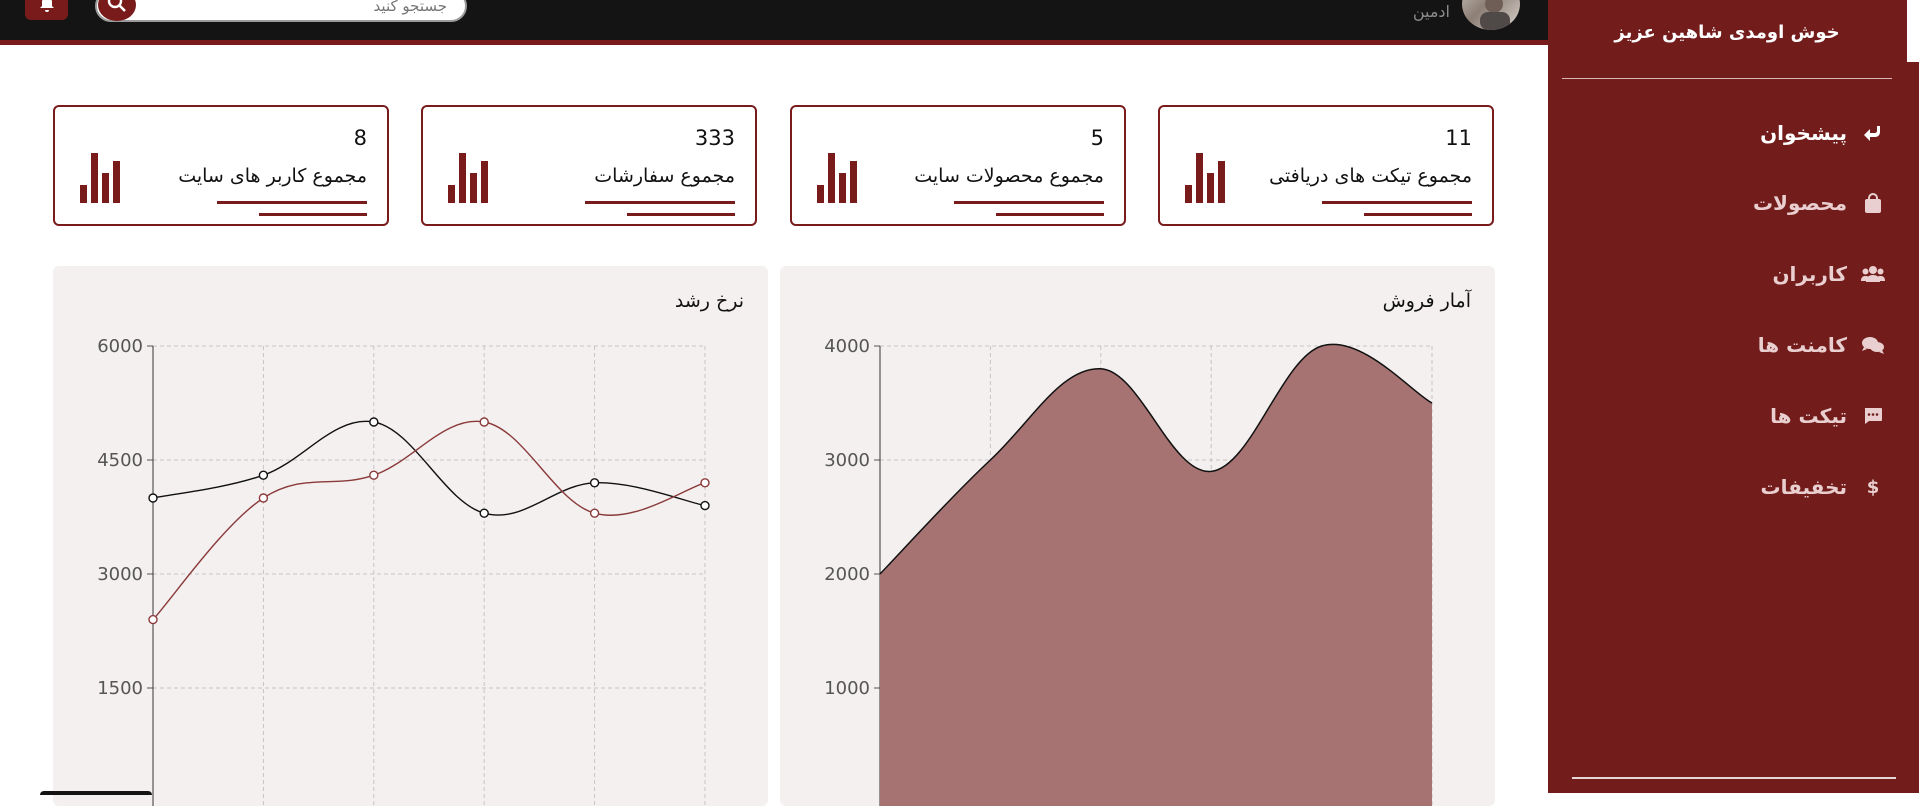  I want to click on search-button, so click(117, 10).